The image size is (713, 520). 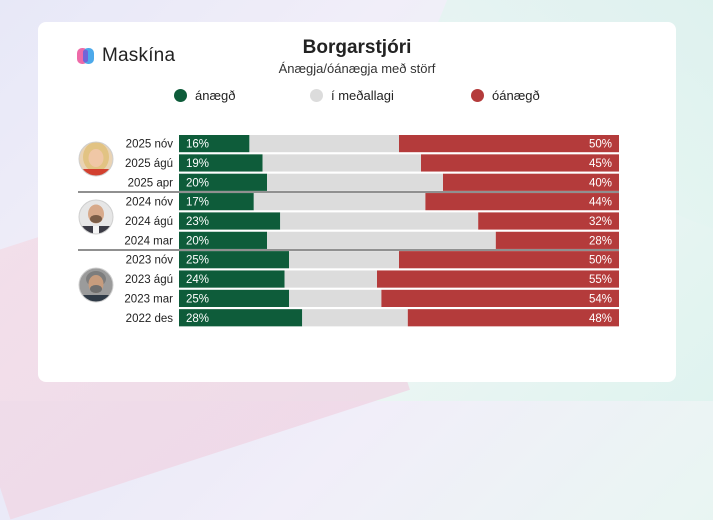 What do you see at coordinates (516, 95) in the screenshot?
I see `legend-label-dissatisfied: óánægð` at bounding box center [516, 95].